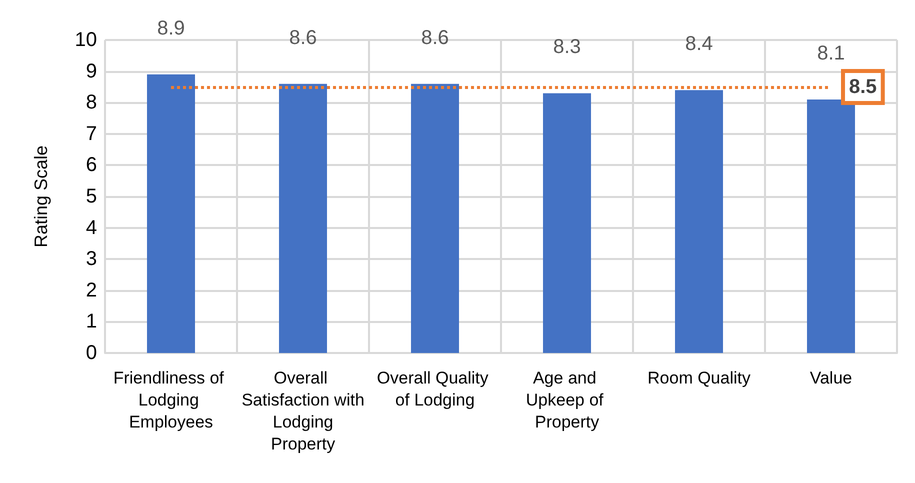 The width and height of the screenshot is (915, 483). Describe the element at coordinates (91, 197) in the screenshot. I see `y-tick-label: 5` at that location.